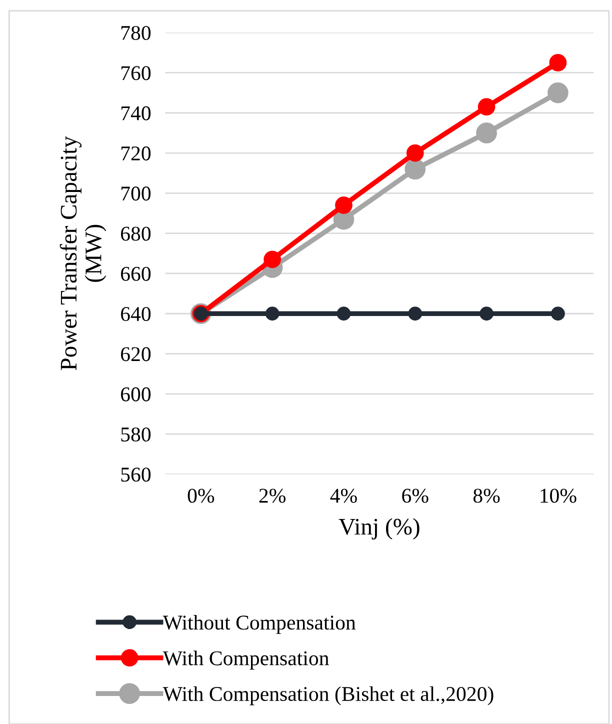  I want to click on legend-label: Without Compensation, so click(259, 624).